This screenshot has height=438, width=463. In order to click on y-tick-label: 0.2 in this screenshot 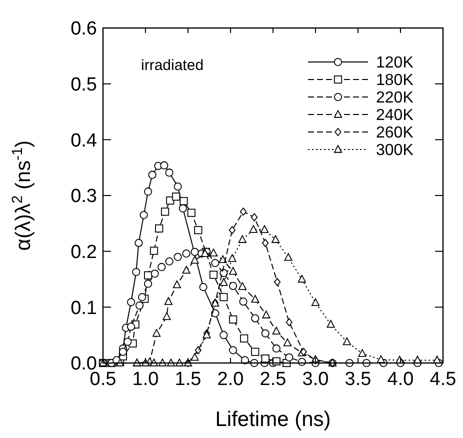, I will do `click(83, 252)`.